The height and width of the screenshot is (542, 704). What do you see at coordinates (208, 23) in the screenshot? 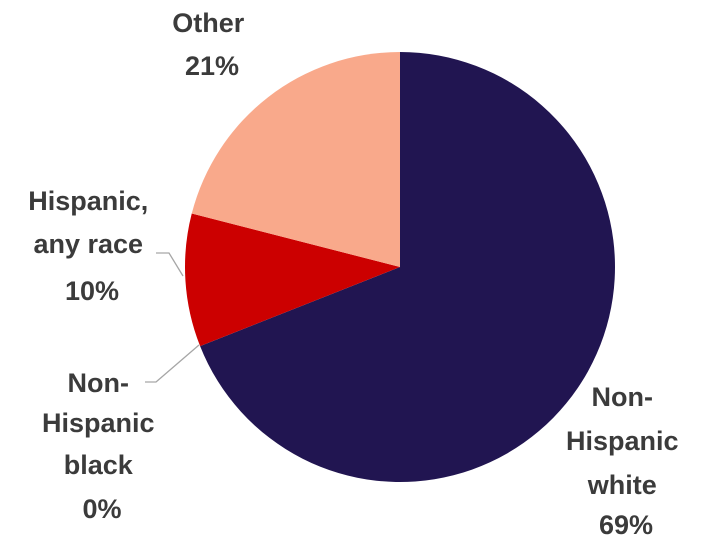
I see `slice-label-line: Other` at bounding box center [208, 23].